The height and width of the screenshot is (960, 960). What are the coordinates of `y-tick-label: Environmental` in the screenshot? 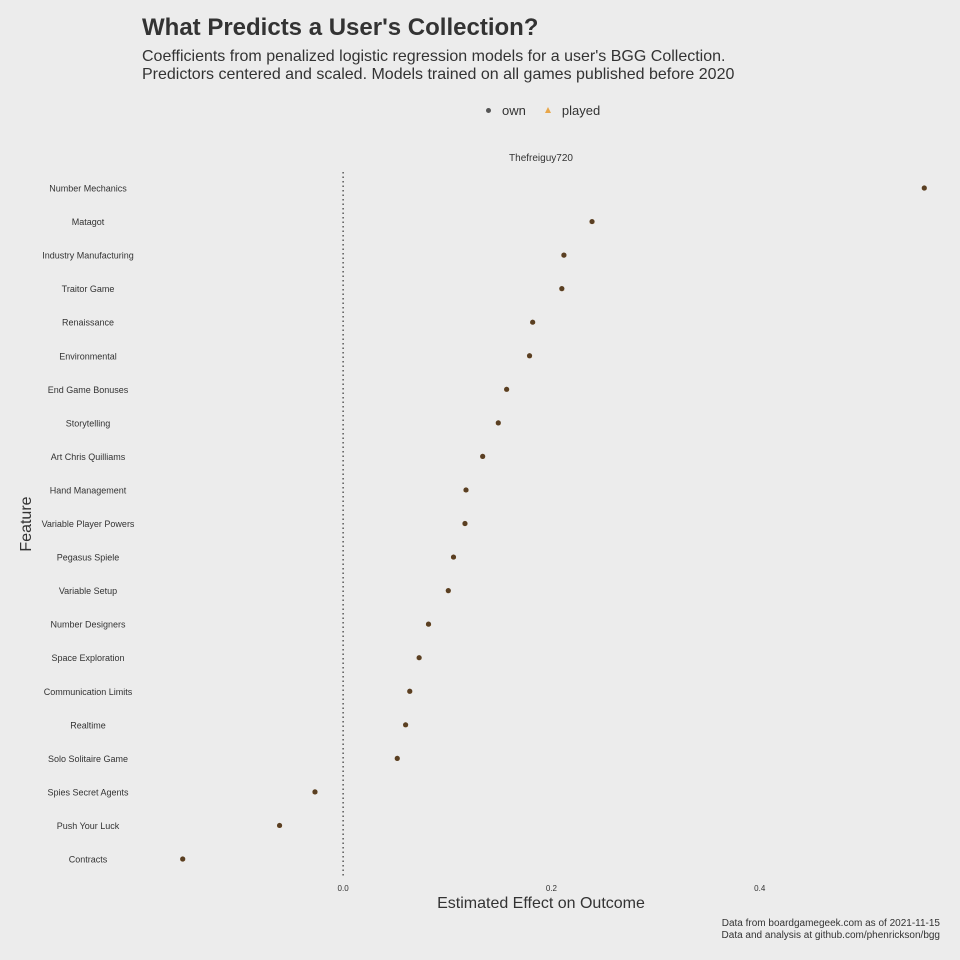 It's located at (88, 356).